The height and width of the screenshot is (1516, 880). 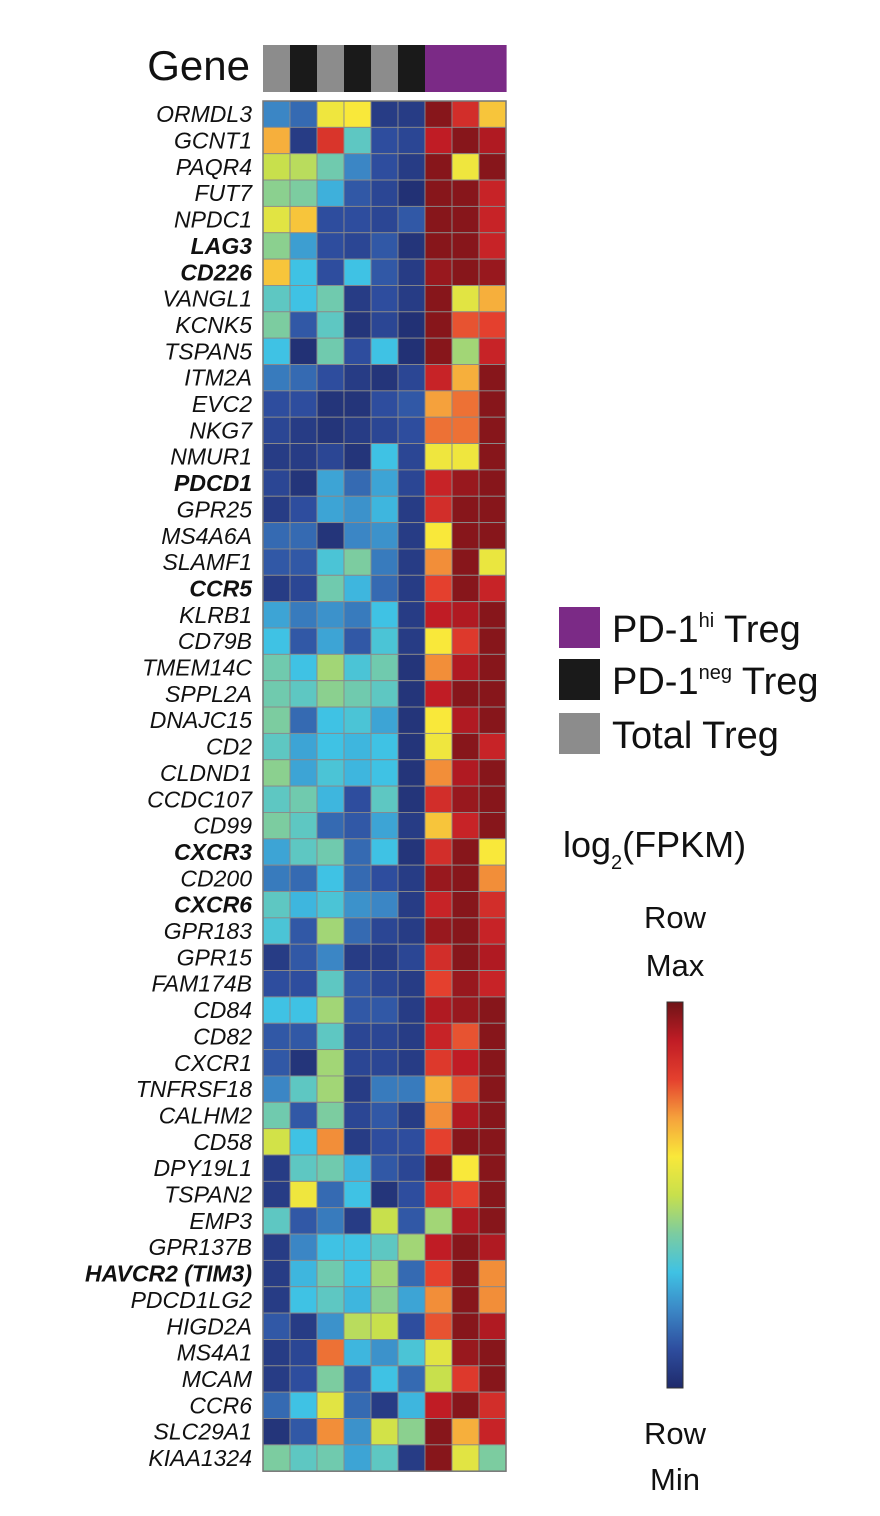 What do you see at coordinates (213, 325) in the screenshot?
I see `gene-label: KCNK5` at bounding box center [213, 325].